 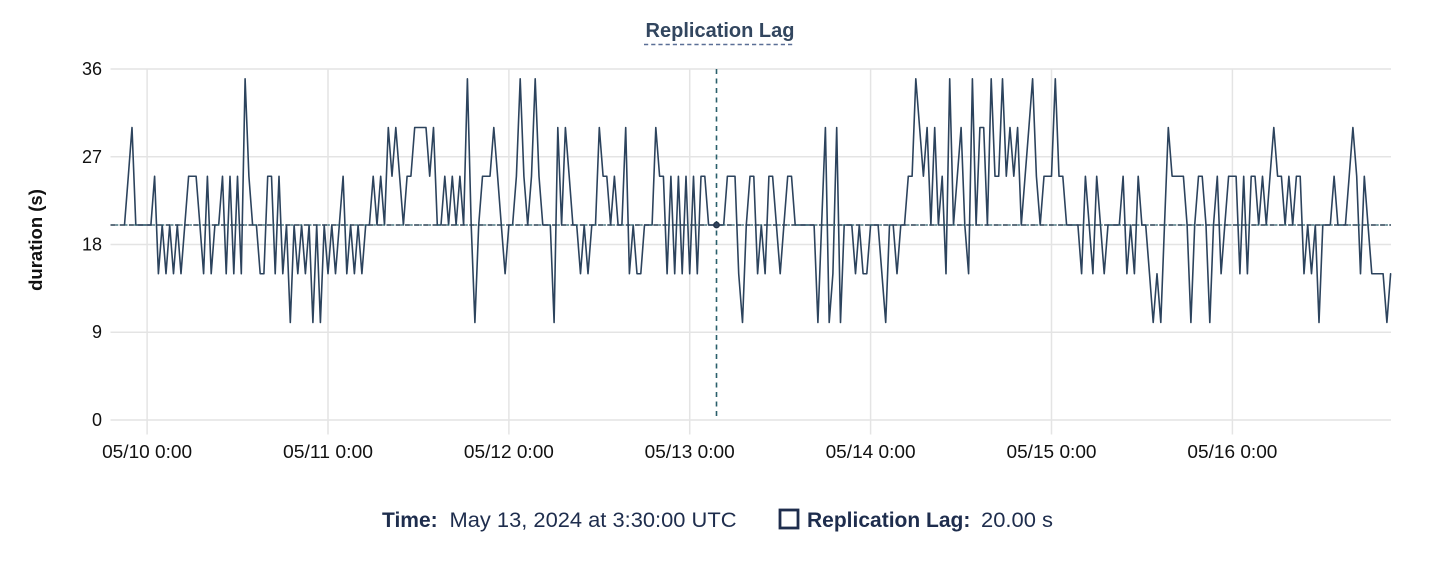 What do you see at coordinates (1017, 520) in the screenshot?
I see `svg-text: 20.00 s` at bounding box center [1017, 520].